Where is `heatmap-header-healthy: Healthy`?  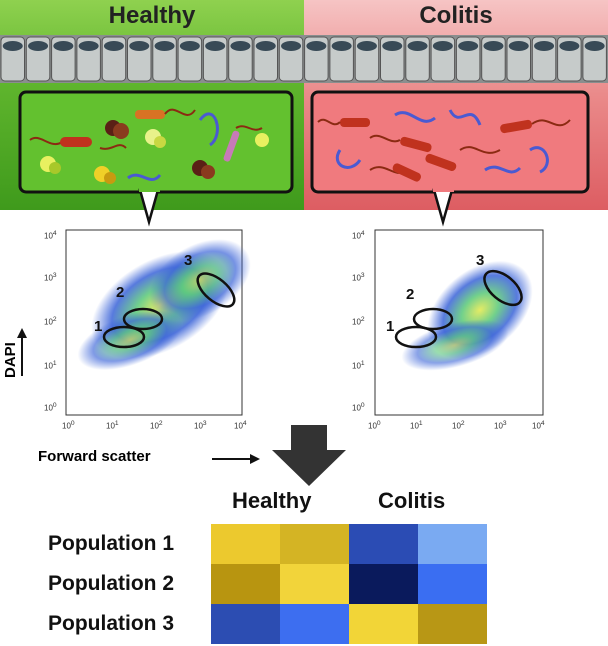 heatmap-header-healthy: Healthy is located at coordinates (272, 500).